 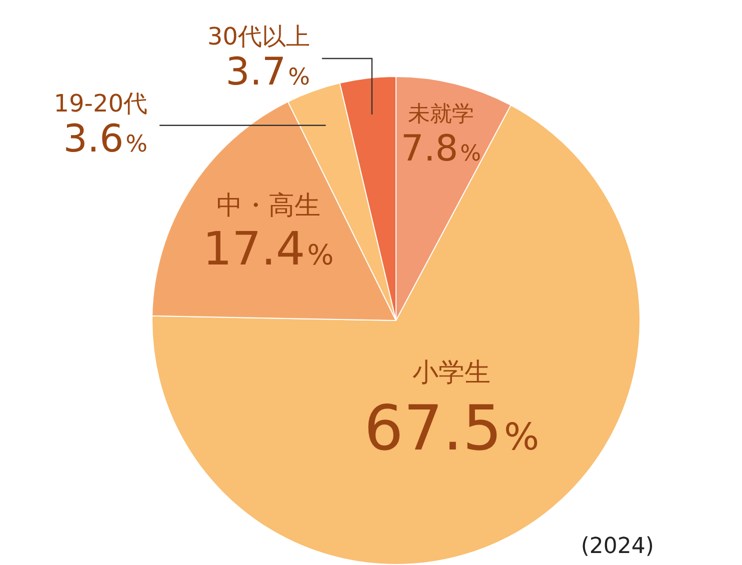 I want to click on data-label: 3.6%, so click(x=105, y=138).